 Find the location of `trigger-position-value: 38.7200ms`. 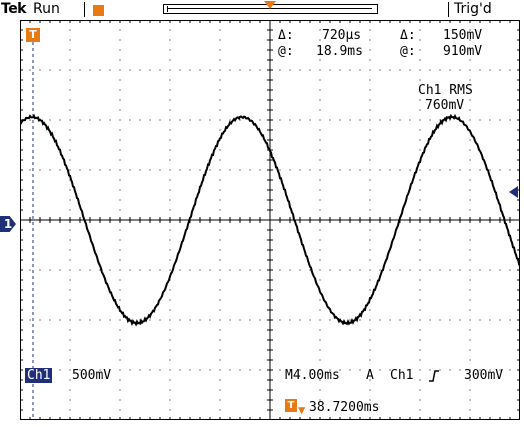

trigger-position-value: 38.7200ms is located at coordinates (344, 407).